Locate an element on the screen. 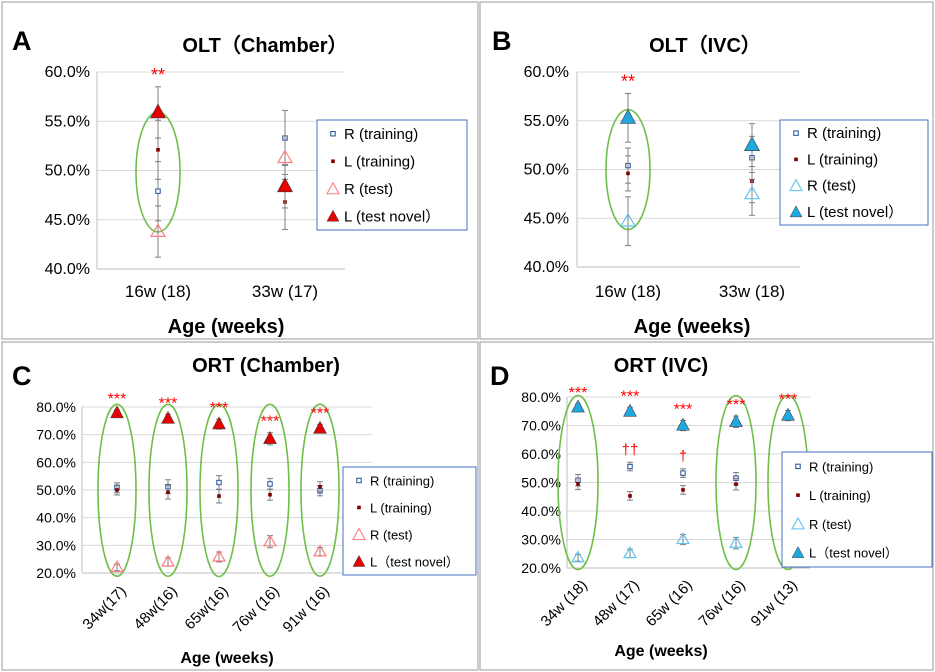 Image resolution: width=935 pixels, height=672 pixels. panel-letter: C is located at coordinates (22, 376).